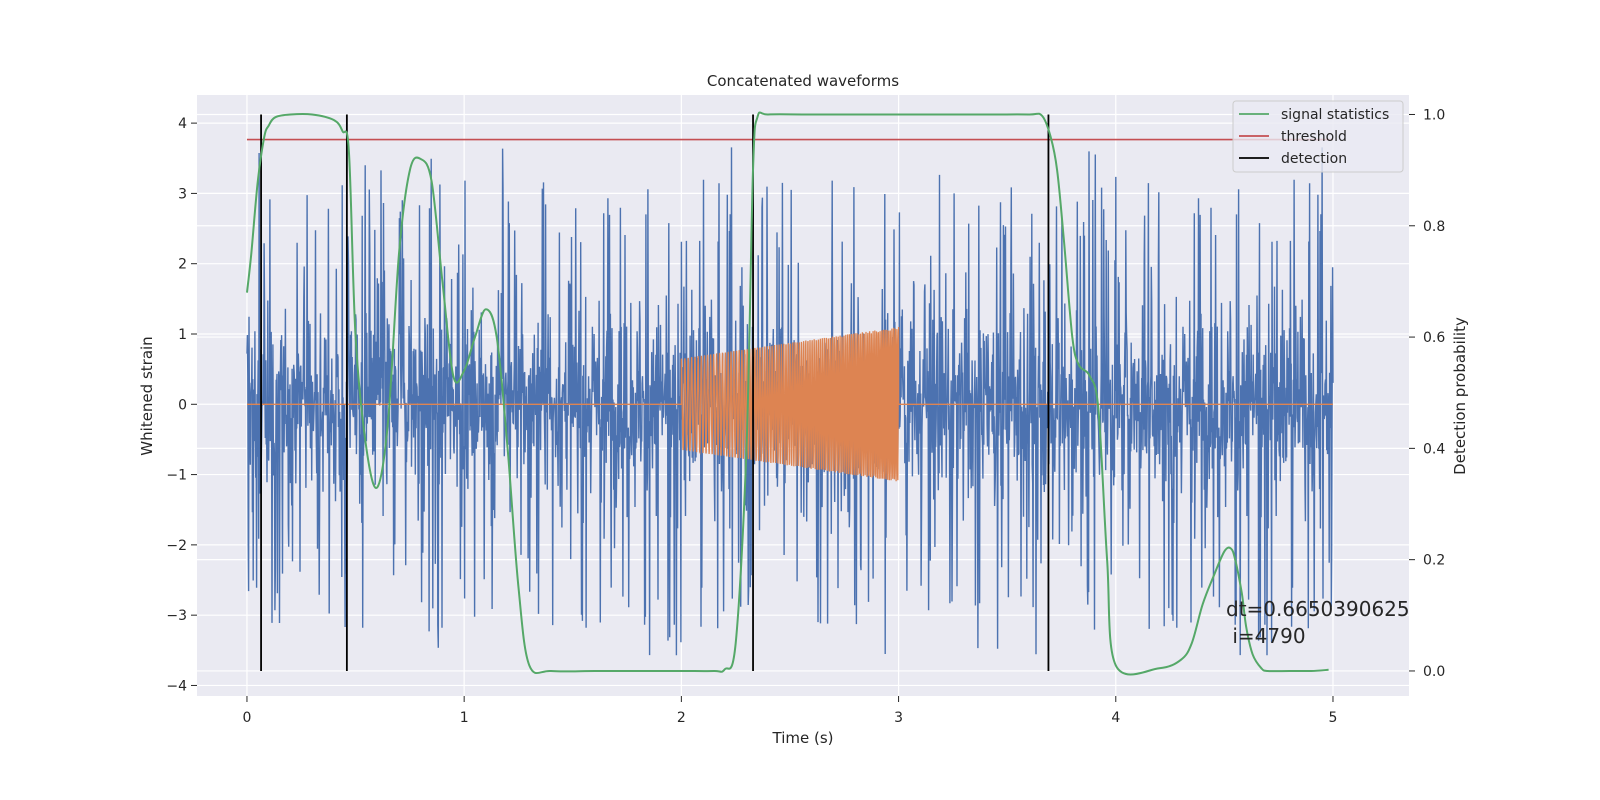 The image size is (1600, 800). What do you see at coordinates (898, 718) in the screenshot?
I see `x-tick-label-3: 3` at bounding box center [898, 718].